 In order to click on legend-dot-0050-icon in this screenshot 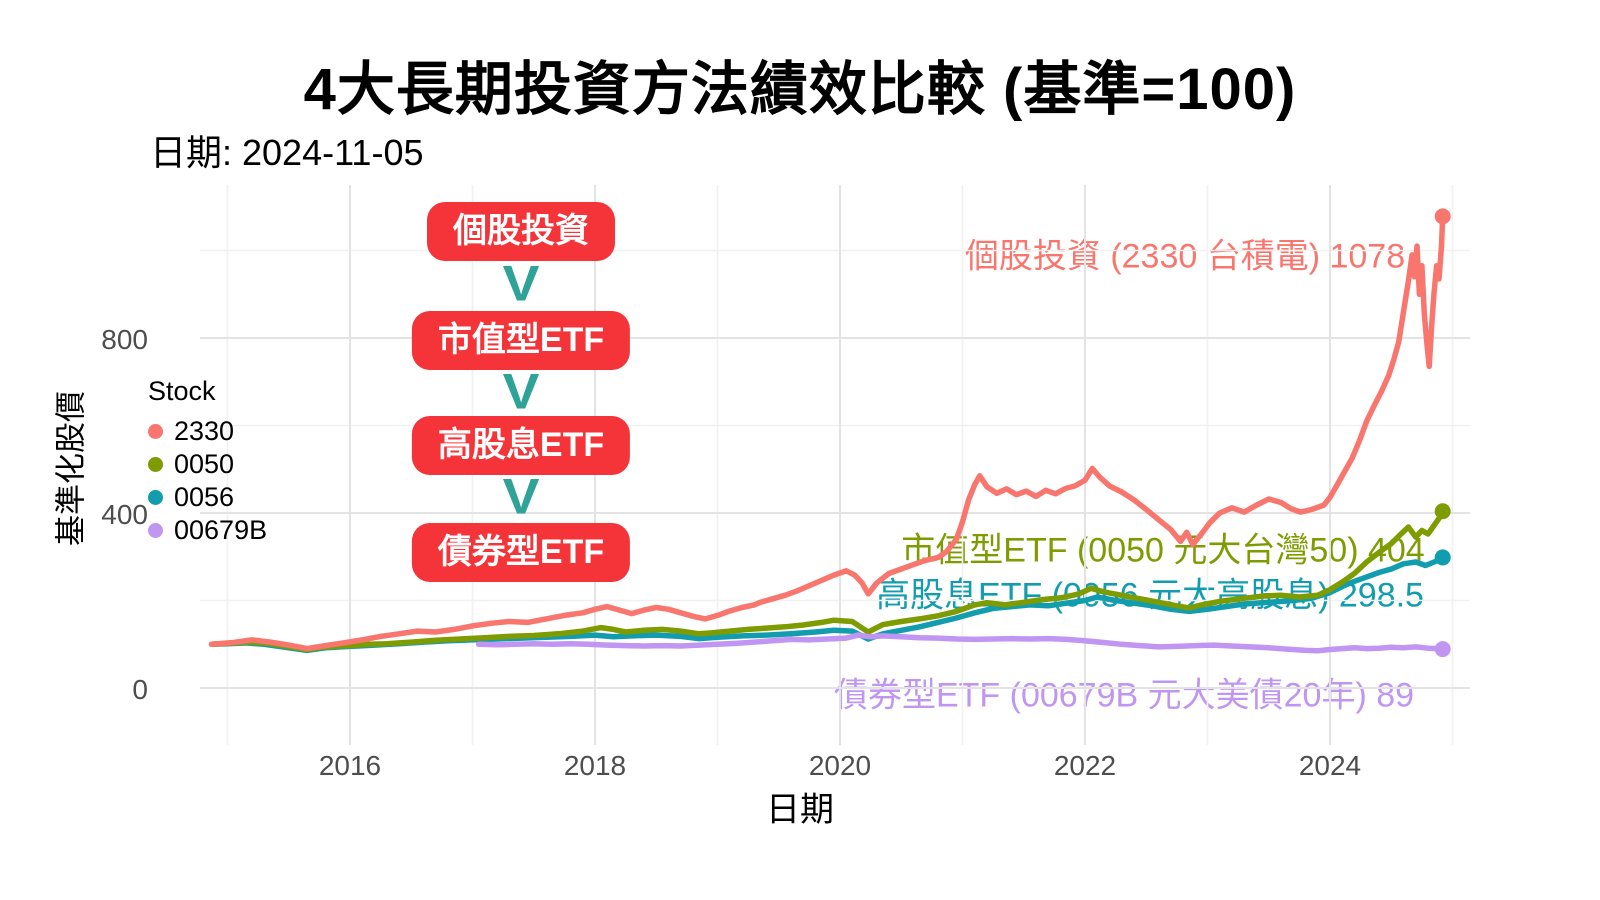, I will do `click(155, 464)`.